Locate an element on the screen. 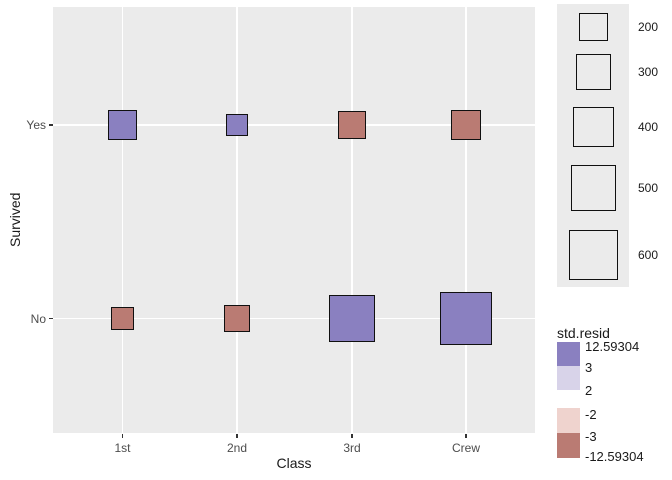 The image size is (672, 480). size-legend-label-400: 400 is located at coordinates (648, 127).